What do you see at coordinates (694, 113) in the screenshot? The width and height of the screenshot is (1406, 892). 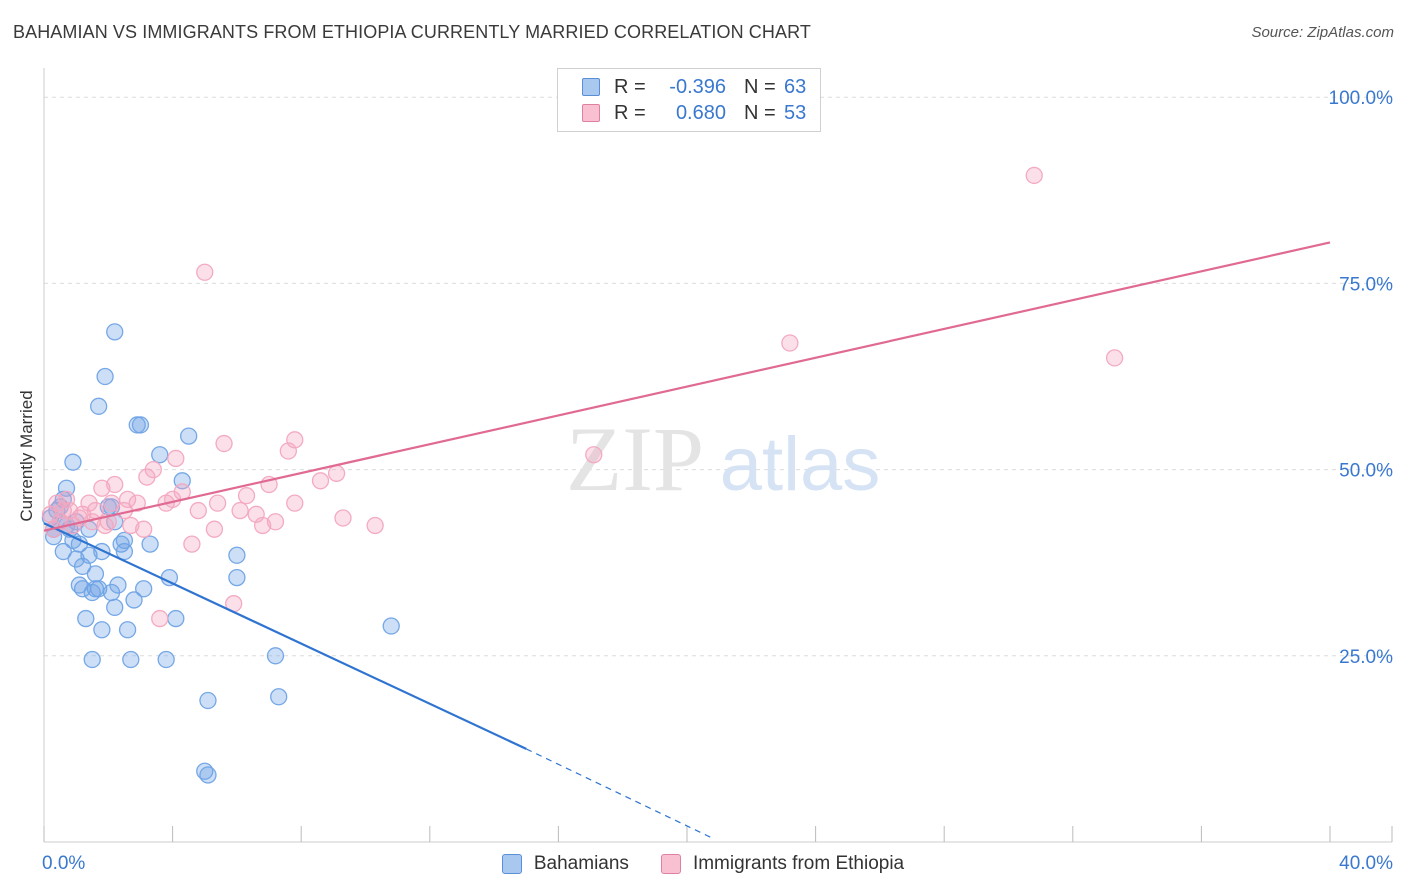 I see `legend-row-ethiopia: R = 0.680 N = 53` at bounding box center [694, 113].